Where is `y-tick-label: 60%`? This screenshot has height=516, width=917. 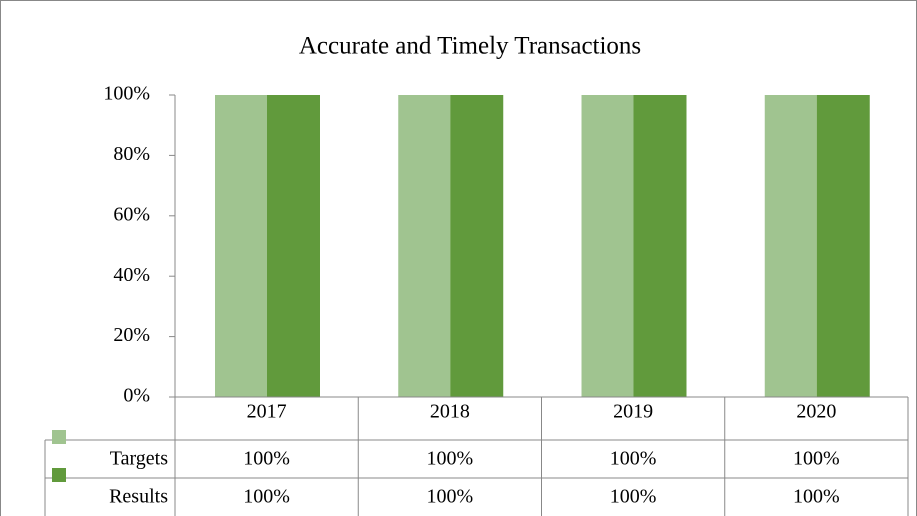 y-tick-label: 60% is located at coordinates (131, 214).